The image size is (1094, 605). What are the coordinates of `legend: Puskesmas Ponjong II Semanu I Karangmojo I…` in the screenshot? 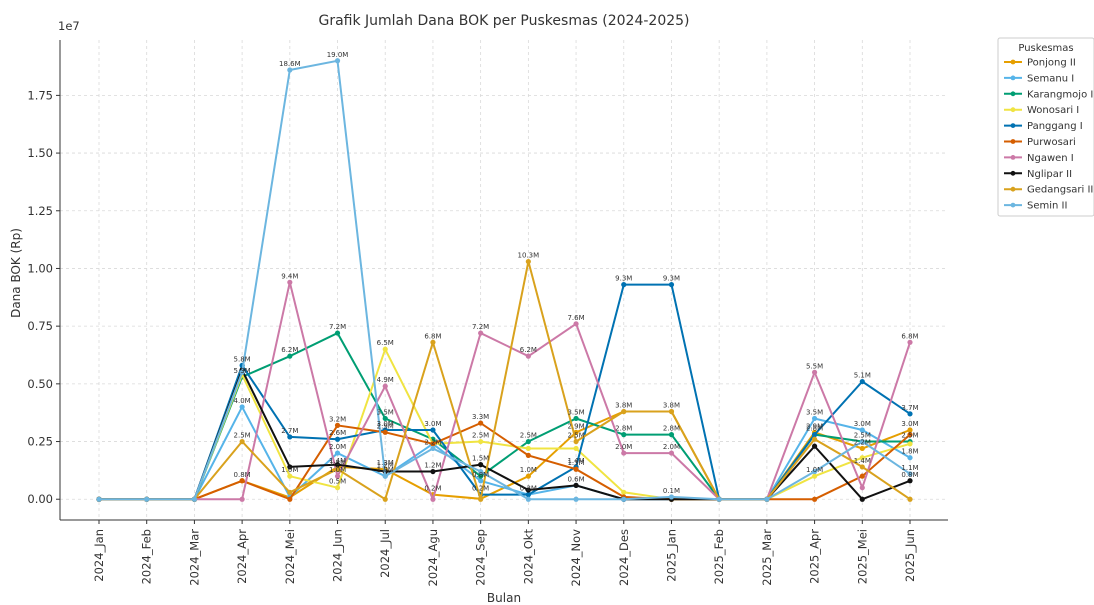 It's located at (1045, 127).